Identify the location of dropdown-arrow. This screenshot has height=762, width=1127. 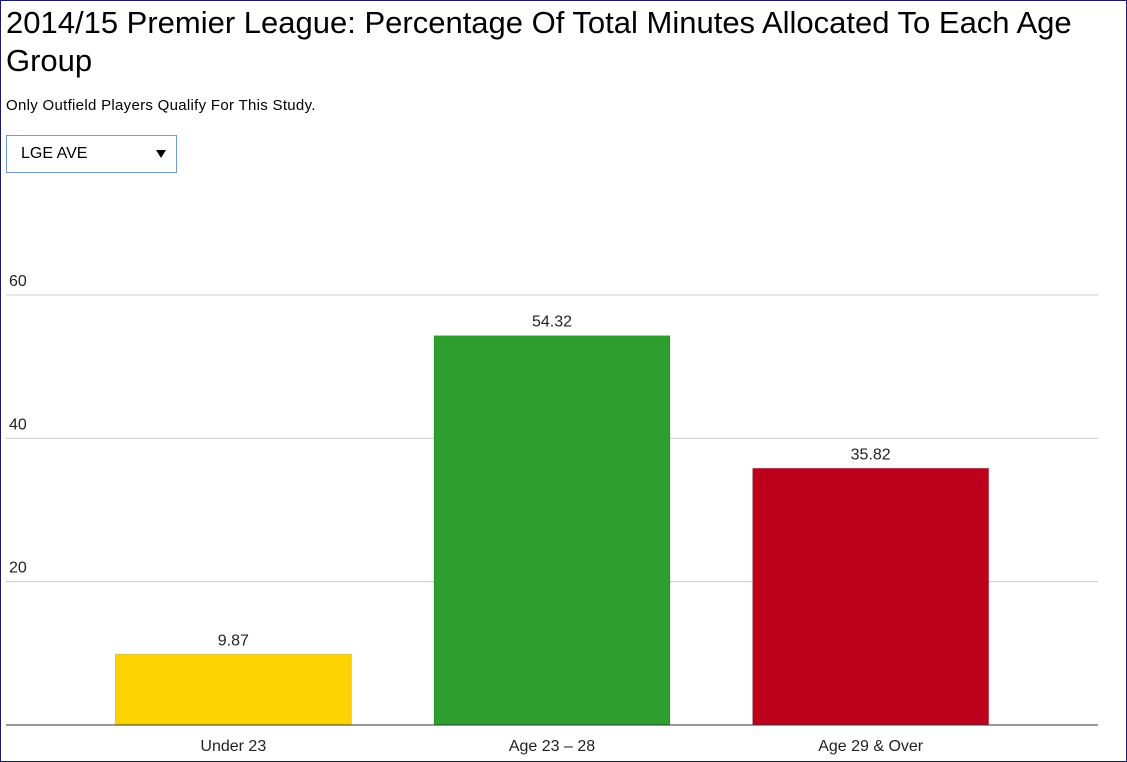
(161, 154).